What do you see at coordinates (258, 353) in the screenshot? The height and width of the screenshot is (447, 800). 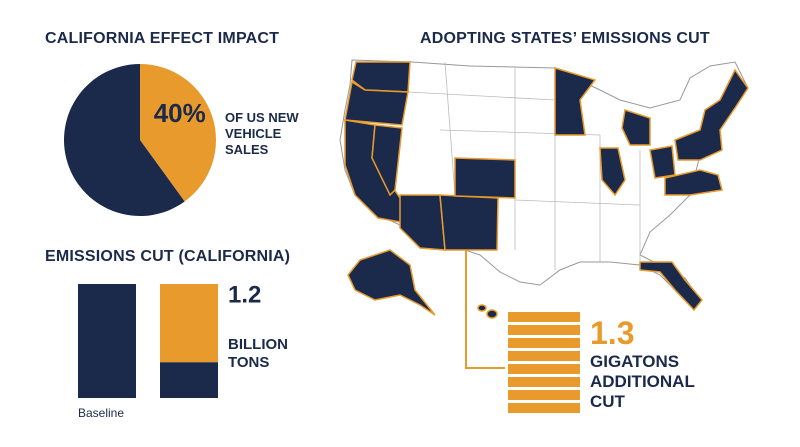 I see `bar-annotation: BILLION TONS` at bounding box center [258, 353].